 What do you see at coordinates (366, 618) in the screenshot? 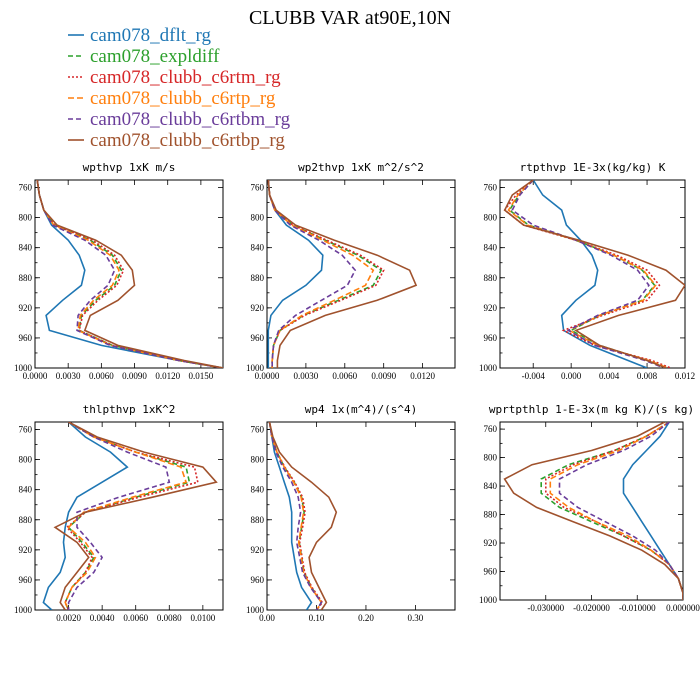
I see `x-tick-label: 0.20` at bounding box center [366, 618].